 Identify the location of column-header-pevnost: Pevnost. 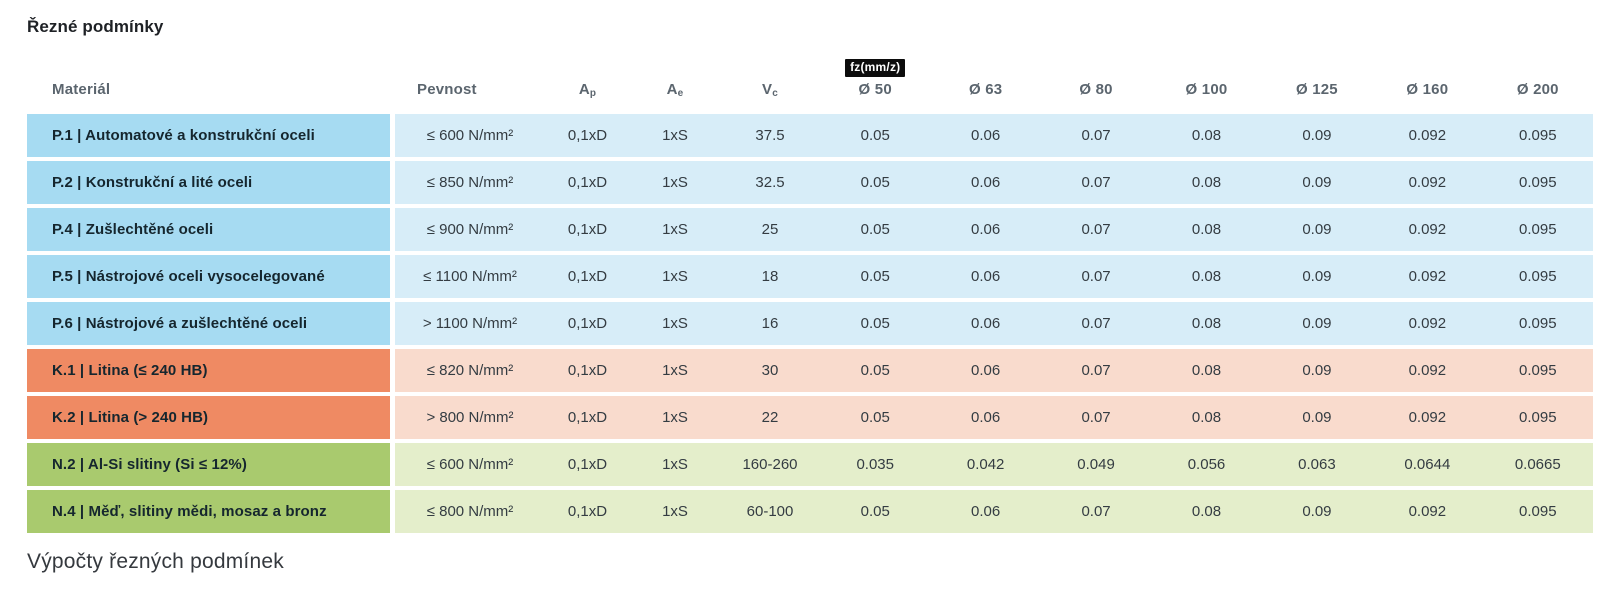
(447, 89).